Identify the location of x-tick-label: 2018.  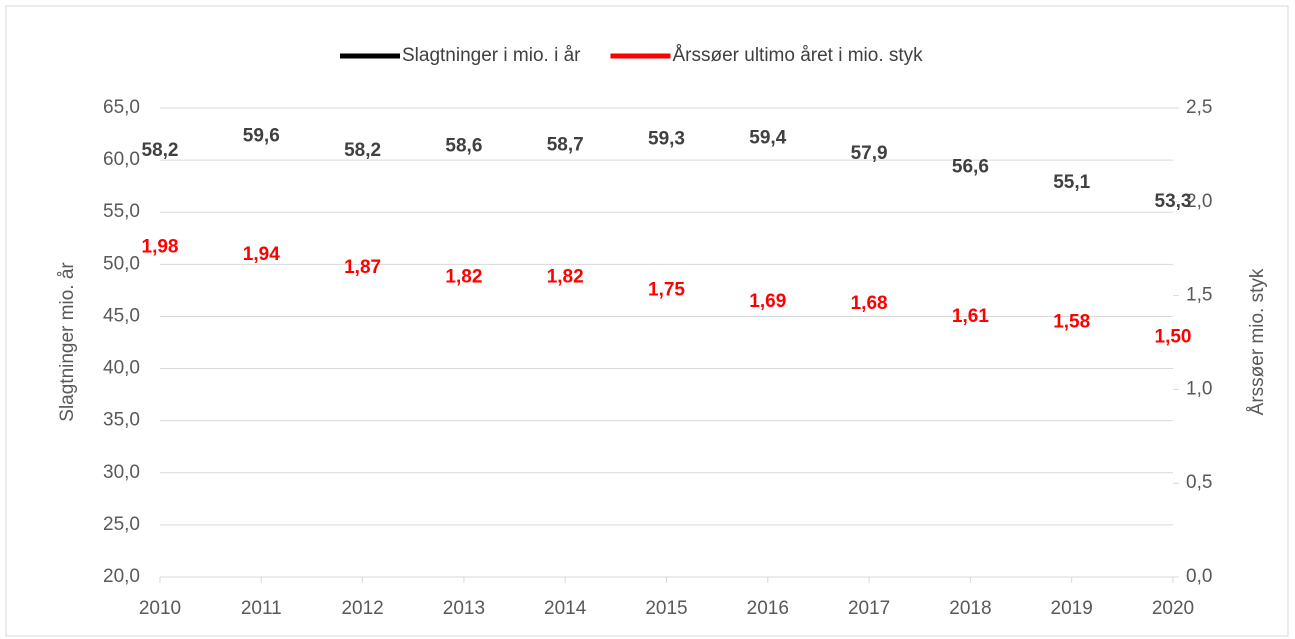
(970, 608).